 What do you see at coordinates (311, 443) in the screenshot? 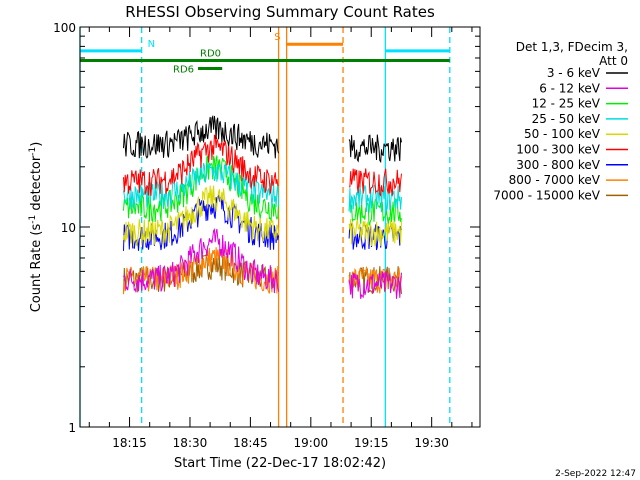
I see `x-tick-label-4: 19:00` at bounding box center [311, 443].